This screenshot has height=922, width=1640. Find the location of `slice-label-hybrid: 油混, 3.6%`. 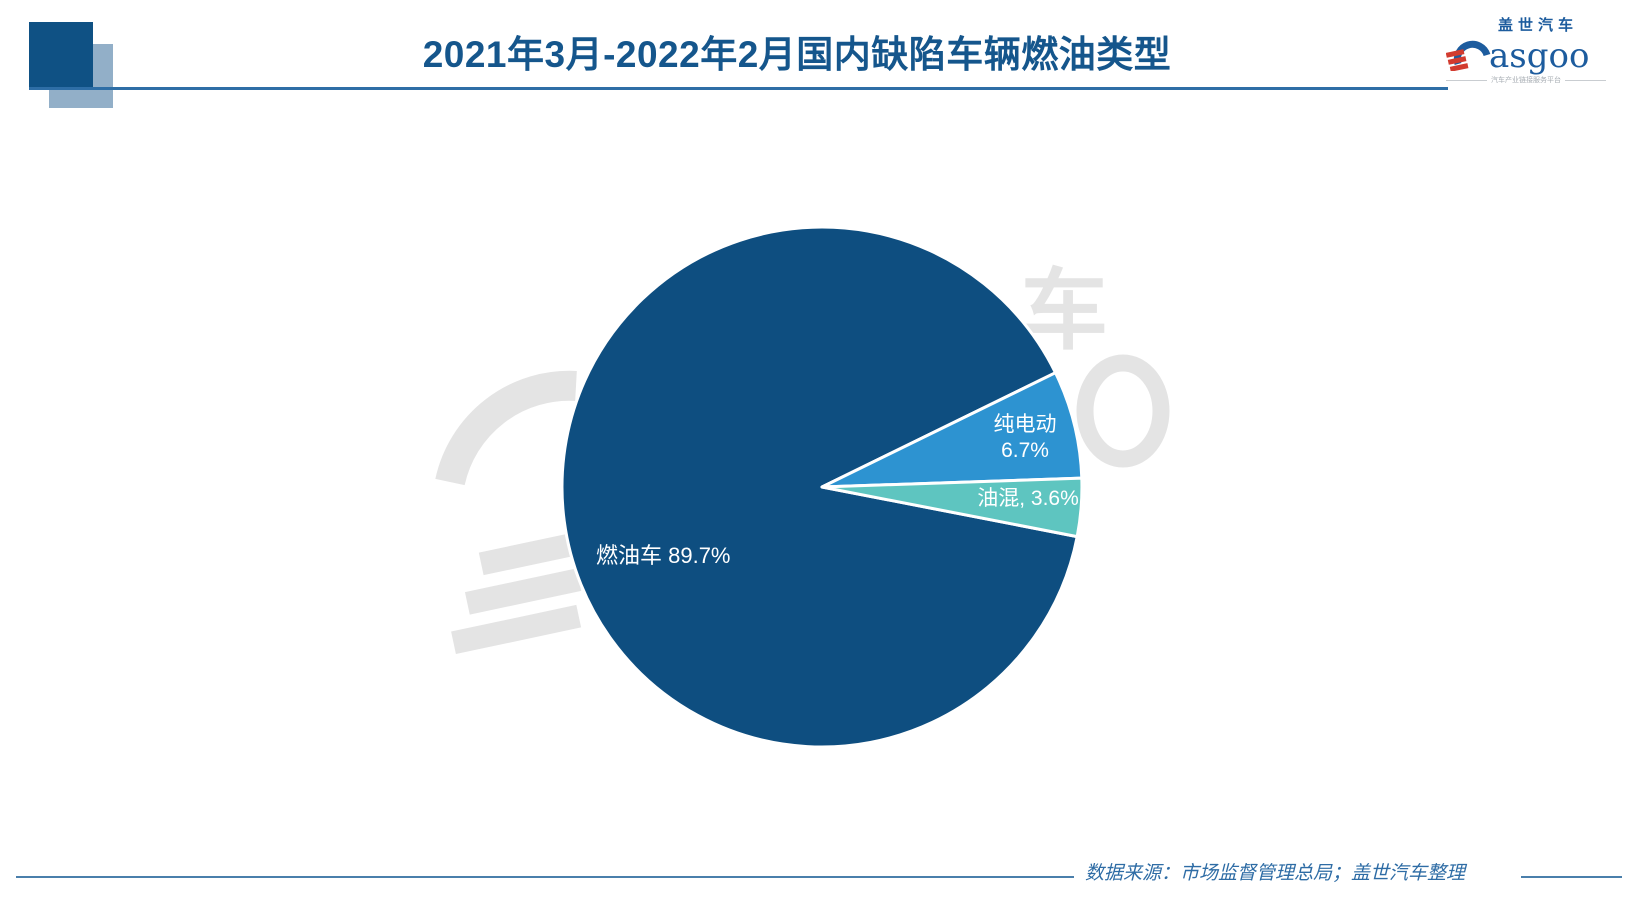

slice-label-hybrid: 油混, 3.6% is located at coordinates (1028, 498).